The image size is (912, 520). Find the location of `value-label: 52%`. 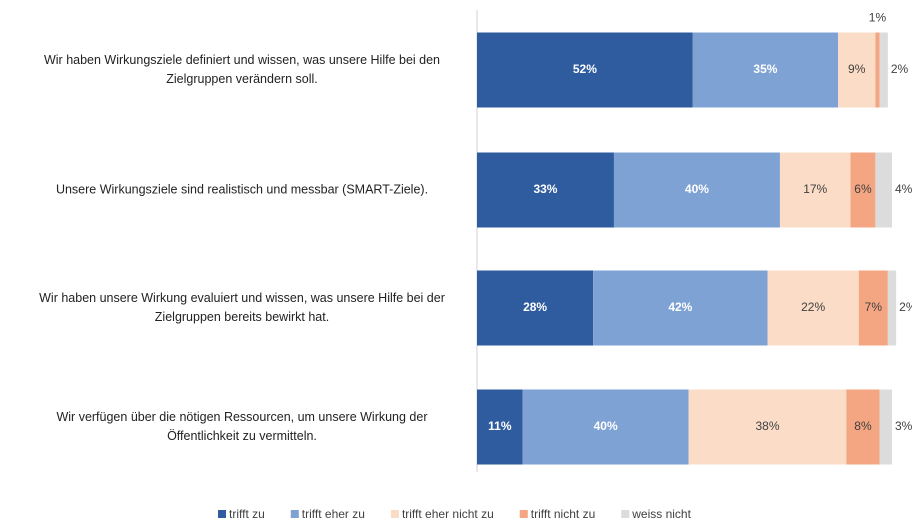

value-label: 52% is located at coordinates (585, 69).